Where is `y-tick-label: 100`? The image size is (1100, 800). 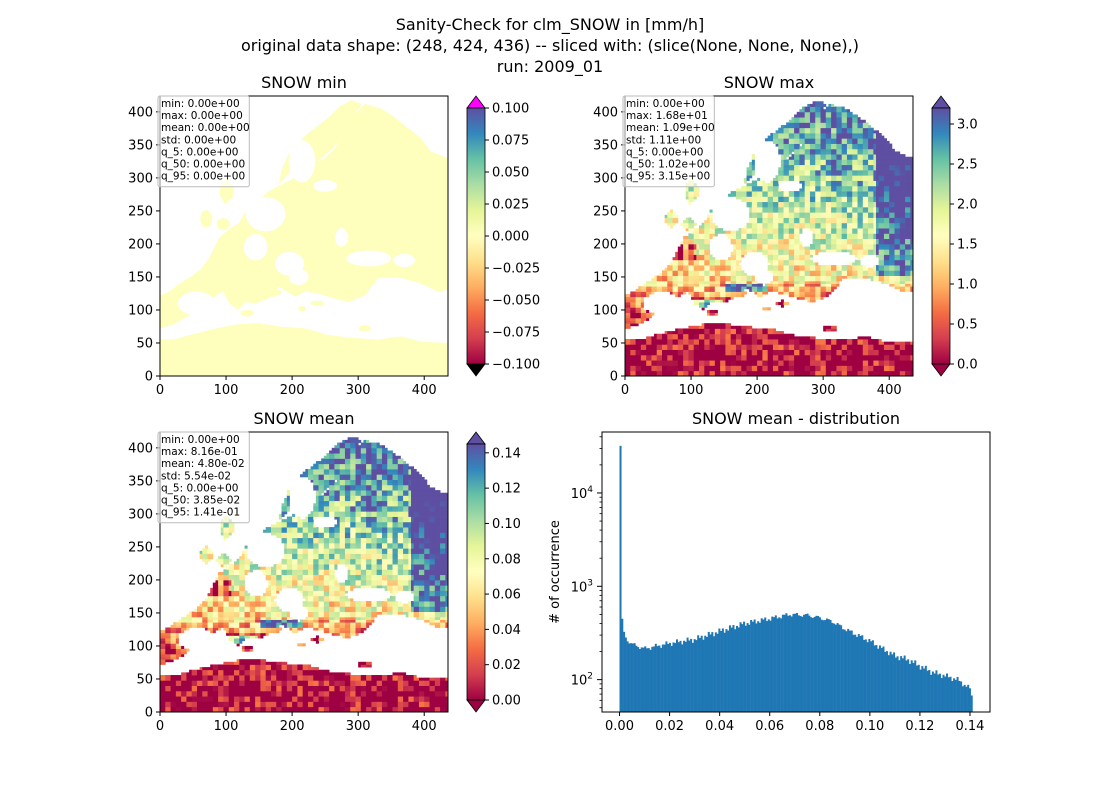 y-tick-label: 100 is located at coordinates (140, 310).